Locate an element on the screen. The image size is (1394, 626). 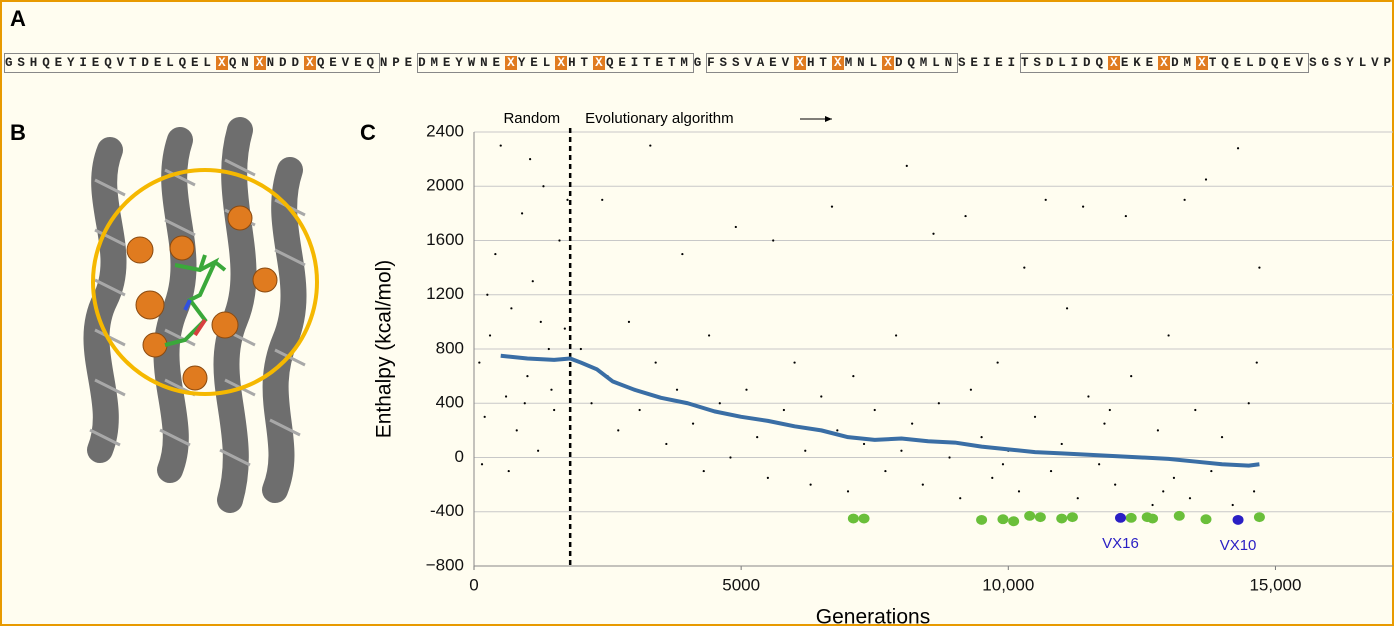
residues: QEVEQ is located at coordinates (347, 63).